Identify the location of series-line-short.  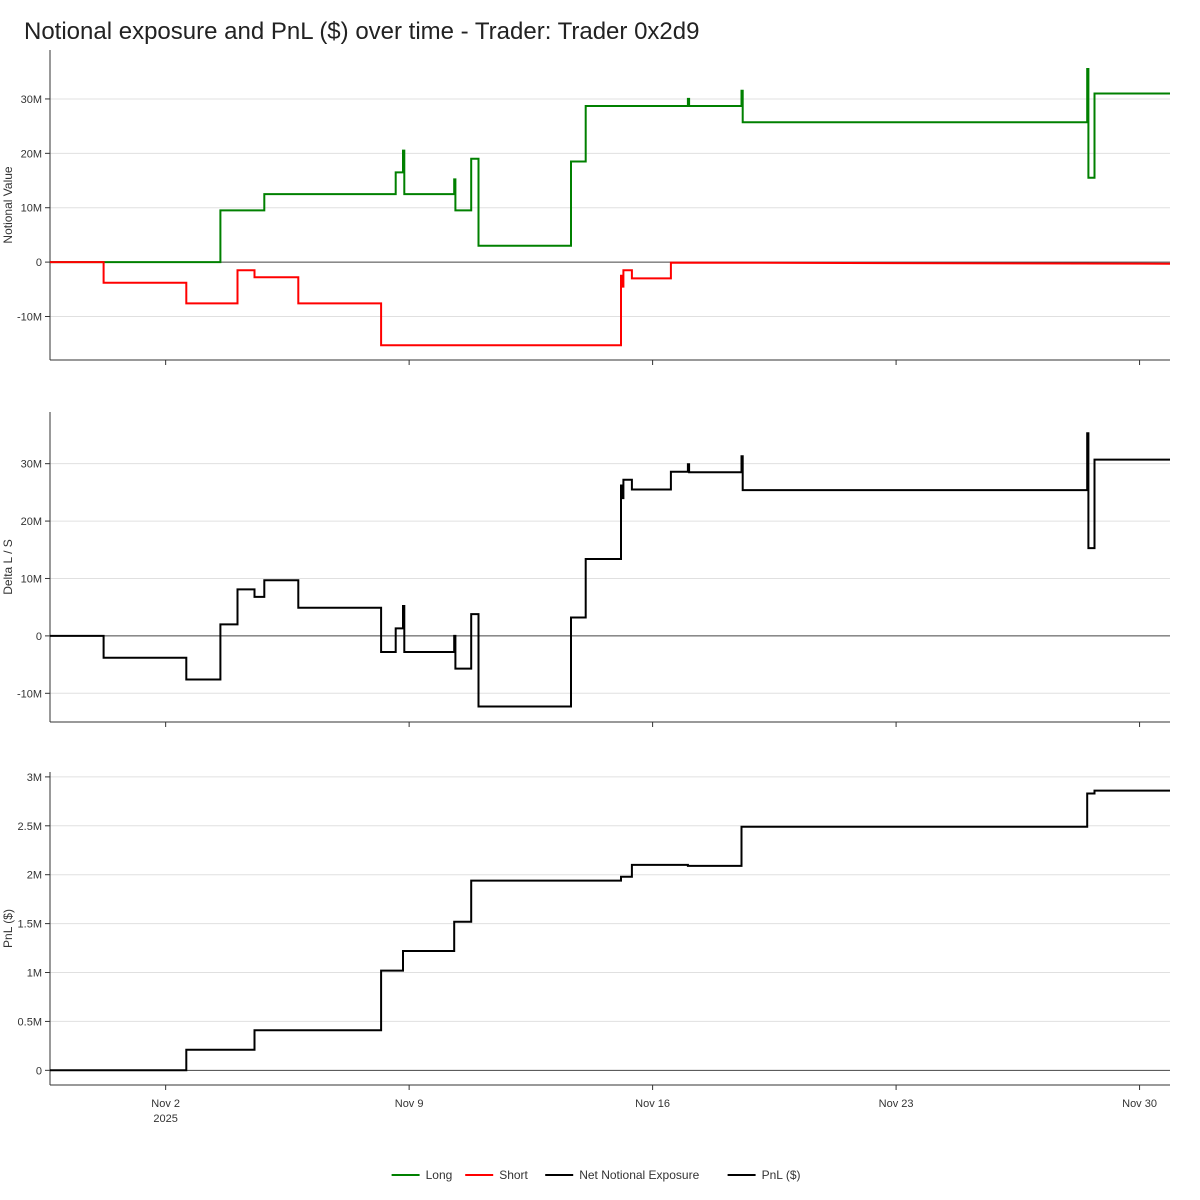
(610, 304).